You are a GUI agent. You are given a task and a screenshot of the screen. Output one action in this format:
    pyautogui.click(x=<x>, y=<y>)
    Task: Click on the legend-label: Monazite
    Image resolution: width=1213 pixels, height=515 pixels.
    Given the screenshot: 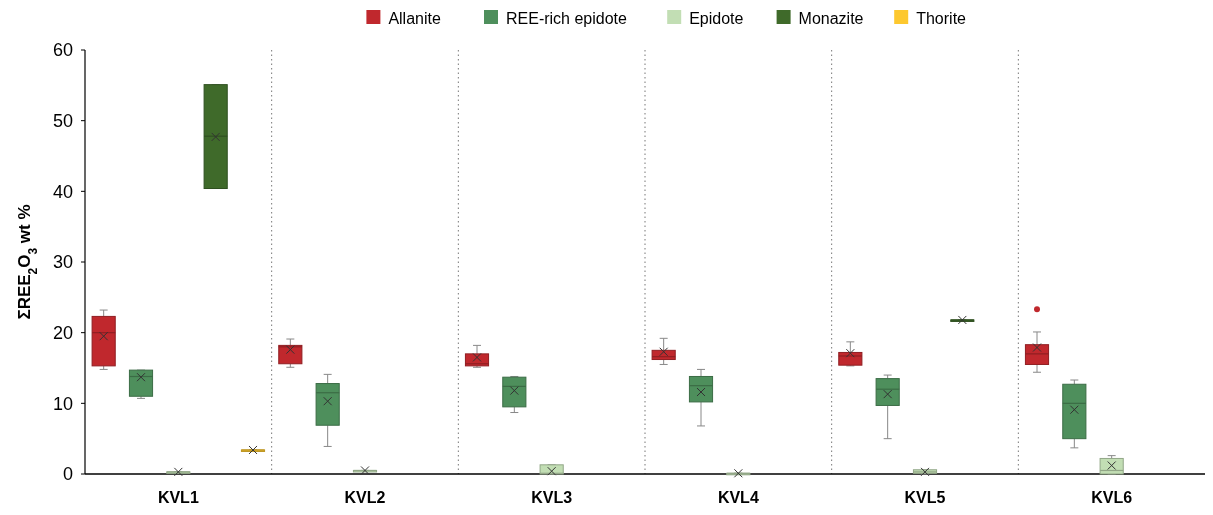 What is the action you would take?
    pyautogui.click(x=831, y=18)
    